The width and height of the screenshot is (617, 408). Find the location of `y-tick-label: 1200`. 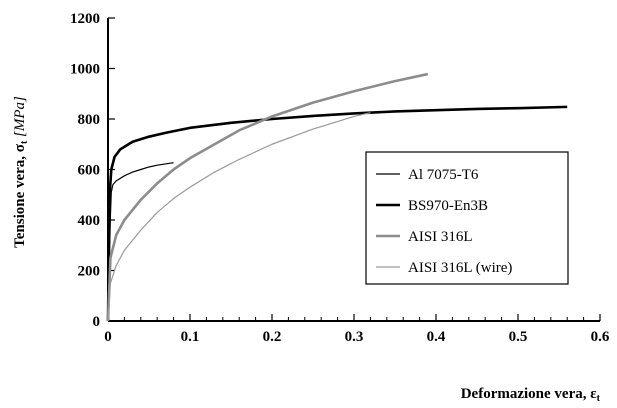

y-tick-label: 1200 is located at coordinates (85, 19).